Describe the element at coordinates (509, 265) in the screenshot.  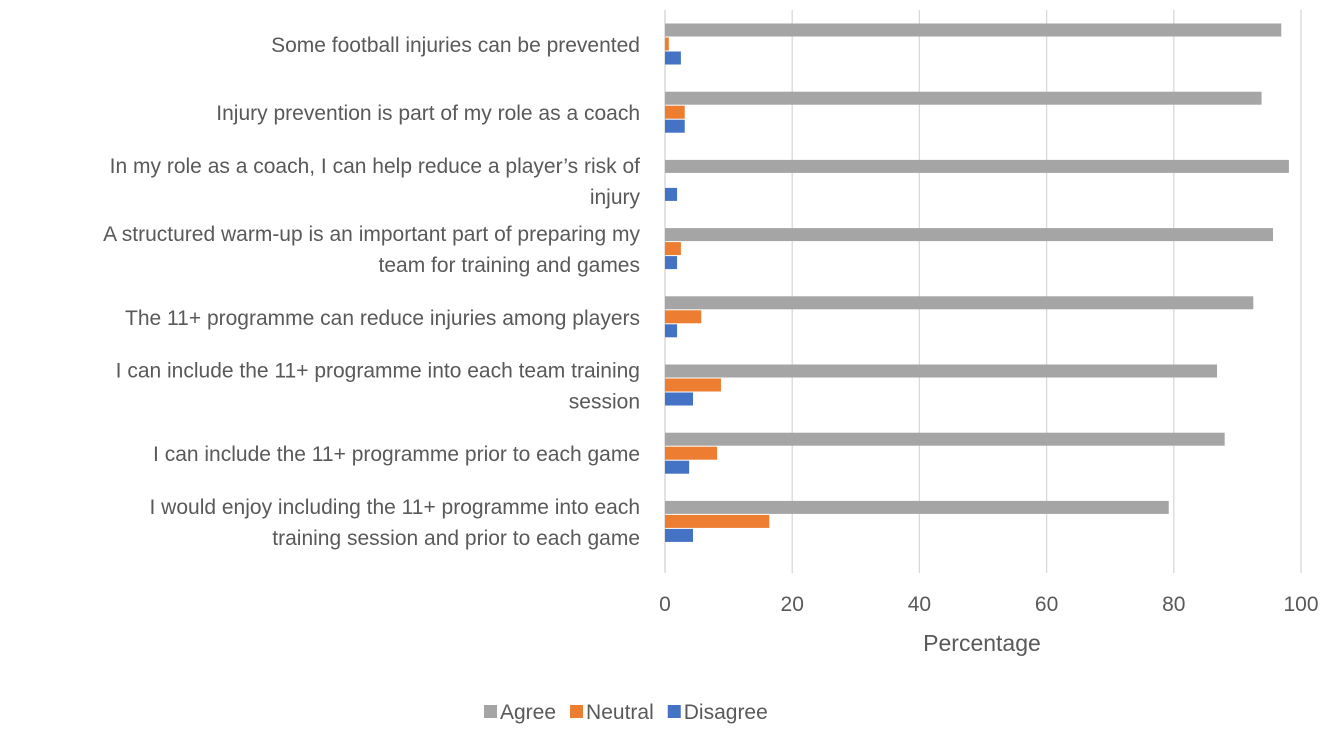
I see `category-label: team for training and games` at that location.